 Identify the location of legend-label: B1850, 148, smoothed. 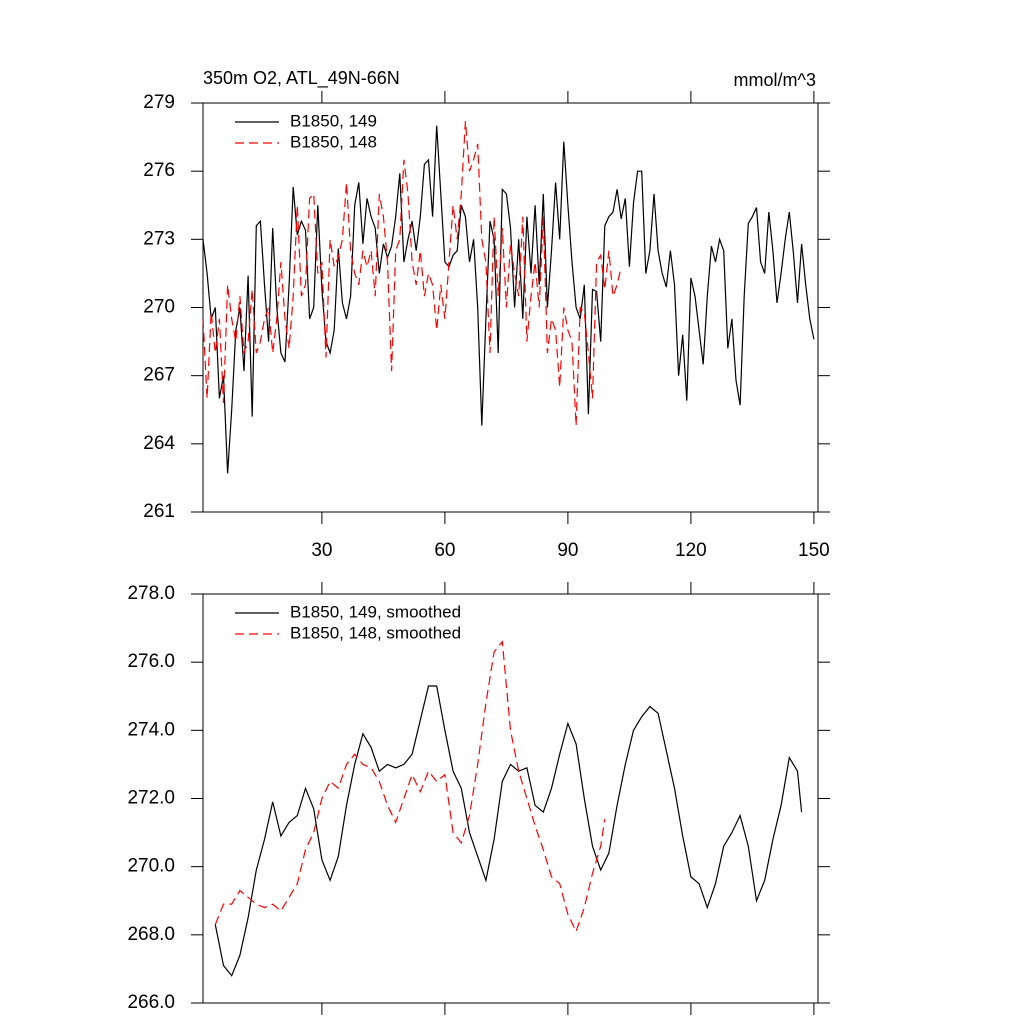
(375, 632).